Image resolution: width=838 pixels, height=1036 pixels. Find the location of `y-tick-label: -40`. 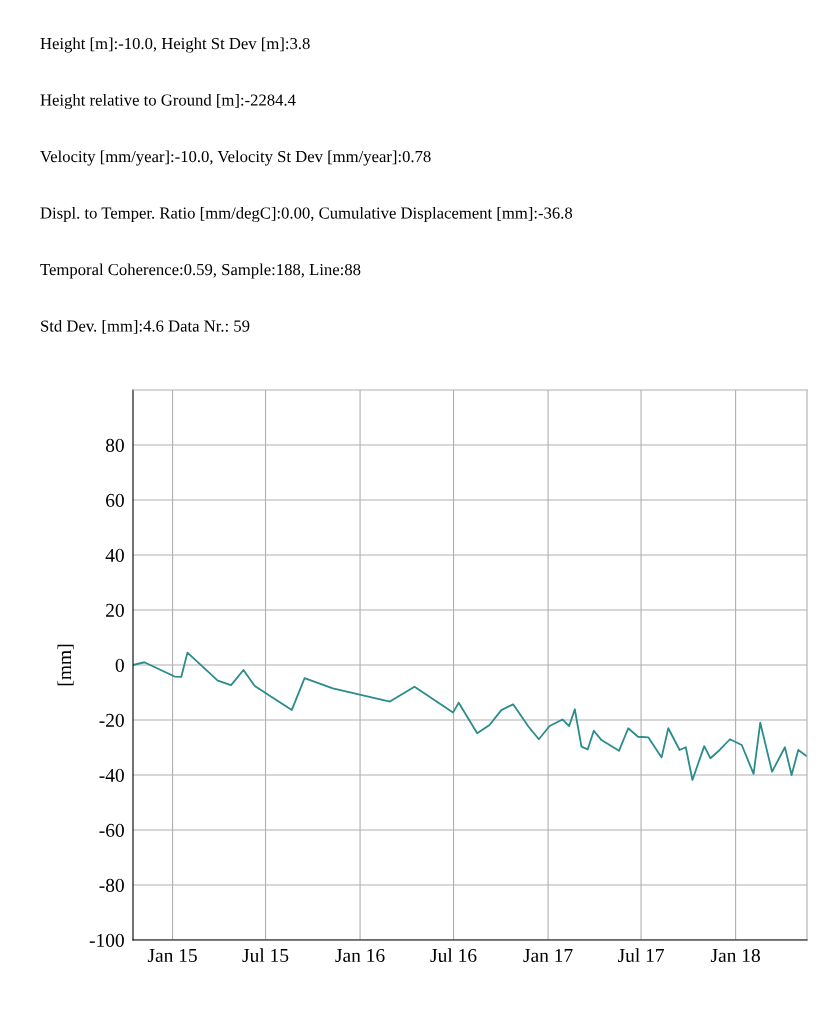

y-tick-label: -40 is located at coordinates (111, 775).